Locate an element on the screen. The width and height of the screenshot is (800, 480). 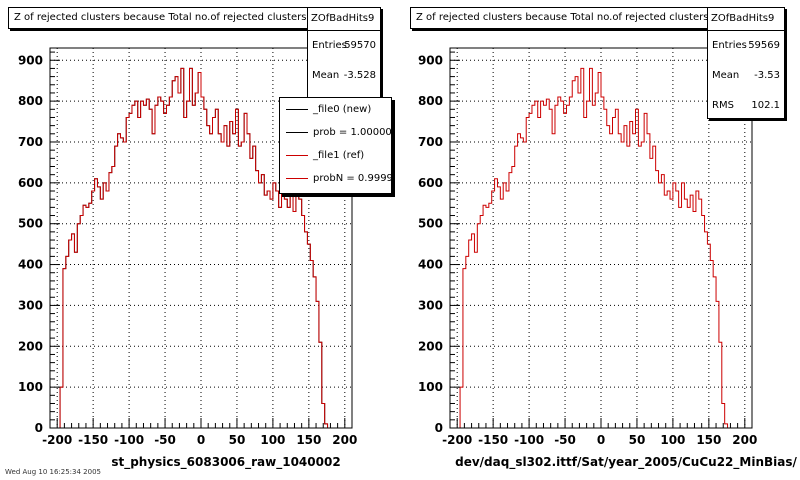
x-axis-title: st_physics_6083006_raw_1040002 is located at coordinates (225, 462).